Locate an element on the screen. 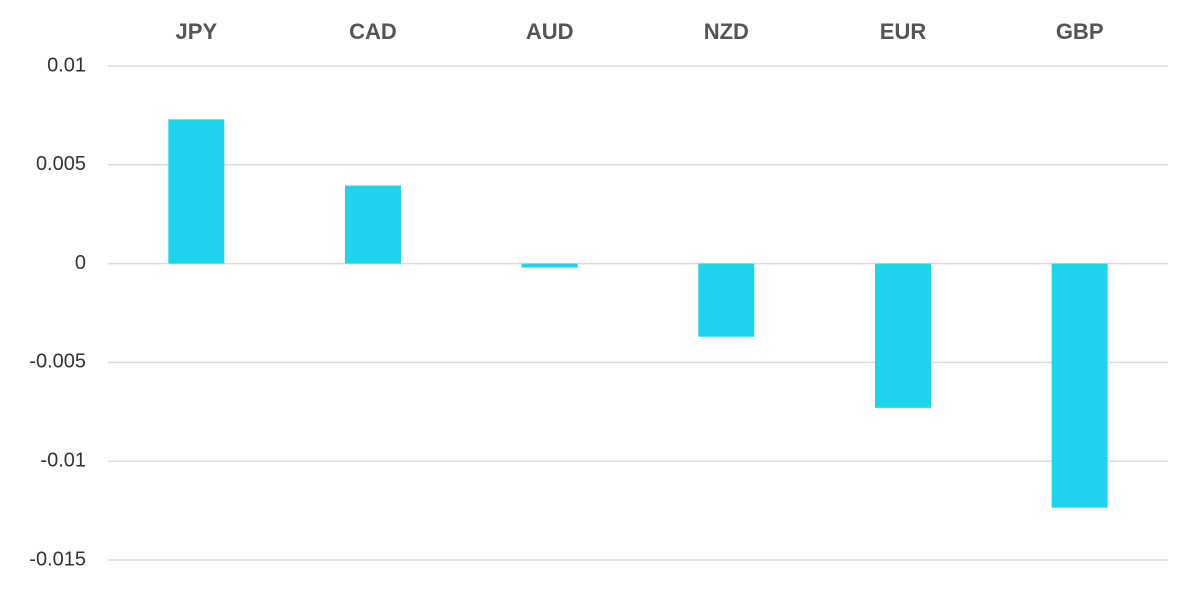 This screenshot has height=592, width=1200. y-tick-label: 0.005 is located at coordinates (61, 164).